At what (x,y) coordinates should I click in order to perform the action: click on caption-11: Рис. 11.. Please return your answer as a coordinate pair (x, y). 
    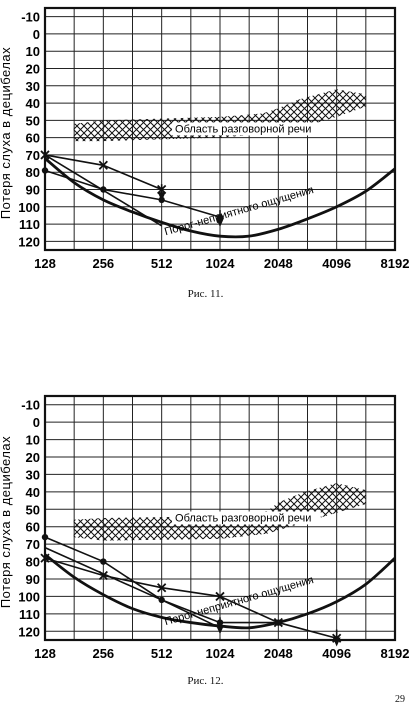
    Looking at the image, I should click on (205, 294).